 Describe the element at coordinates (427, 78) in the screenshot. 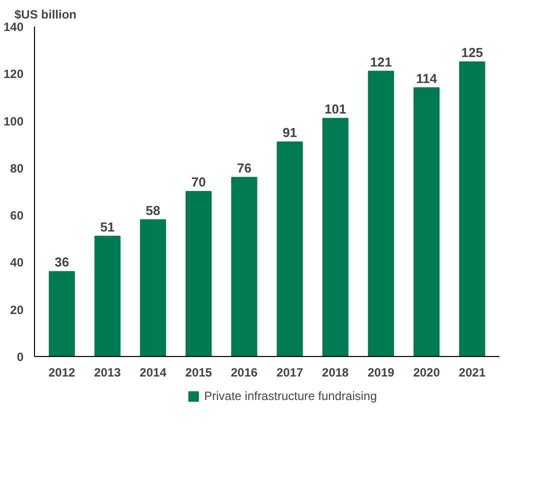

I see `data-label: 114` at that location.